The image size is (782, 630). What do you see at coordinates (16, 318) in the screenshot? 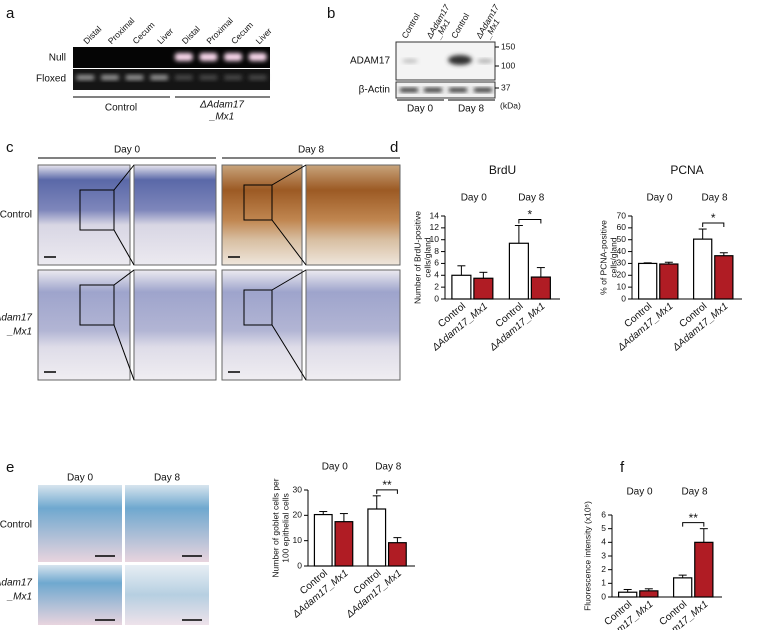
I see `row-label: ΔAdam17` at bounding box center [16, 318].